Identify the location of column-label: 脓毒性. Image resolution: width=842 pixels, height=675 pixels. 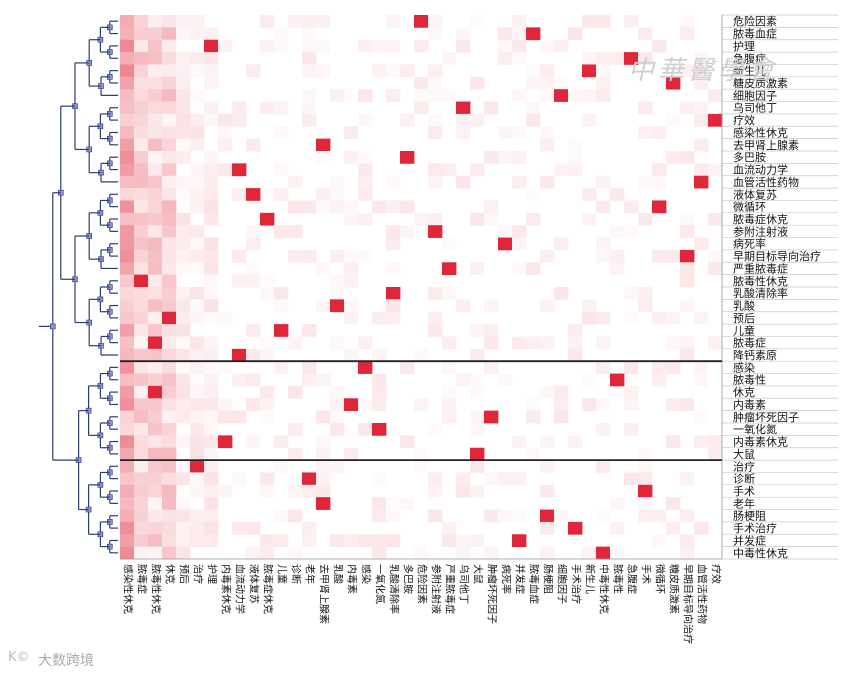
(618, 579).